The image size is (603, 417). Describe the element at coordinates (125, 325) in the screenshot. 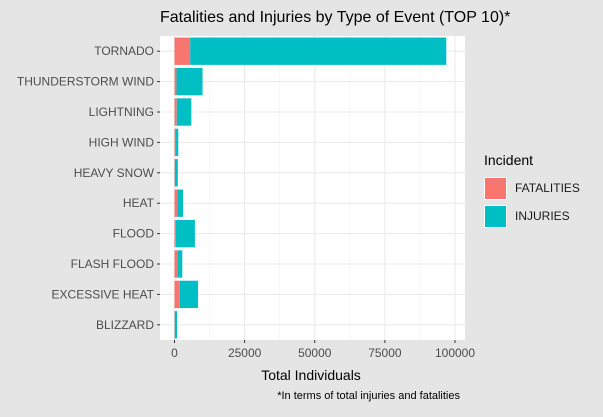

I see `y-tick-label-blizzard: BLIZZARD` at that location.